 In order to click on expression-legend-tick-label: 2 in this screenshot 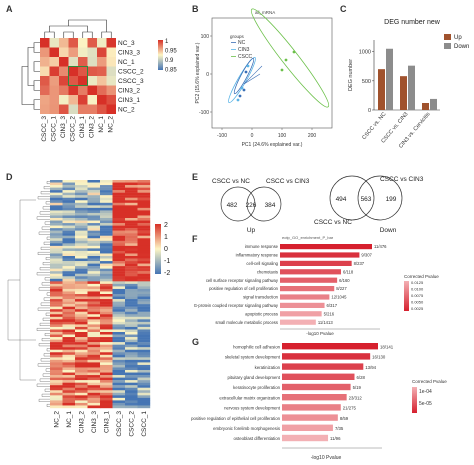, I will do `click(166, 225)`.